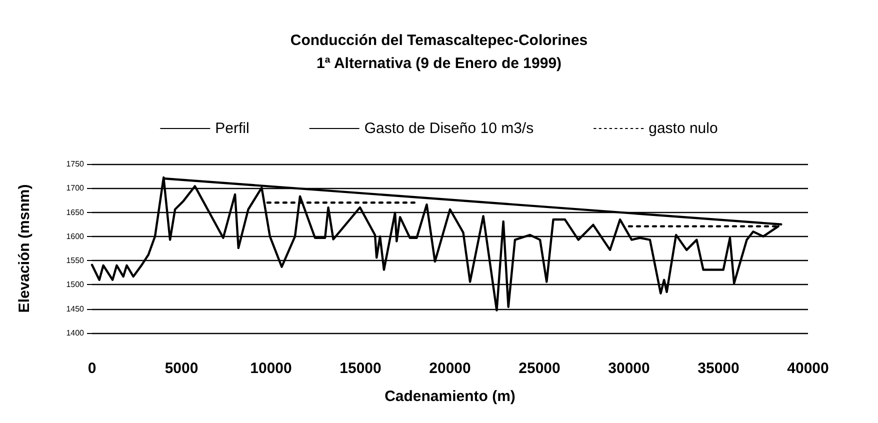  What do you see at coordinates (629, 368) in the screenshot?
I see `x-tick-label: 30000` at bounding box center [629, 368].